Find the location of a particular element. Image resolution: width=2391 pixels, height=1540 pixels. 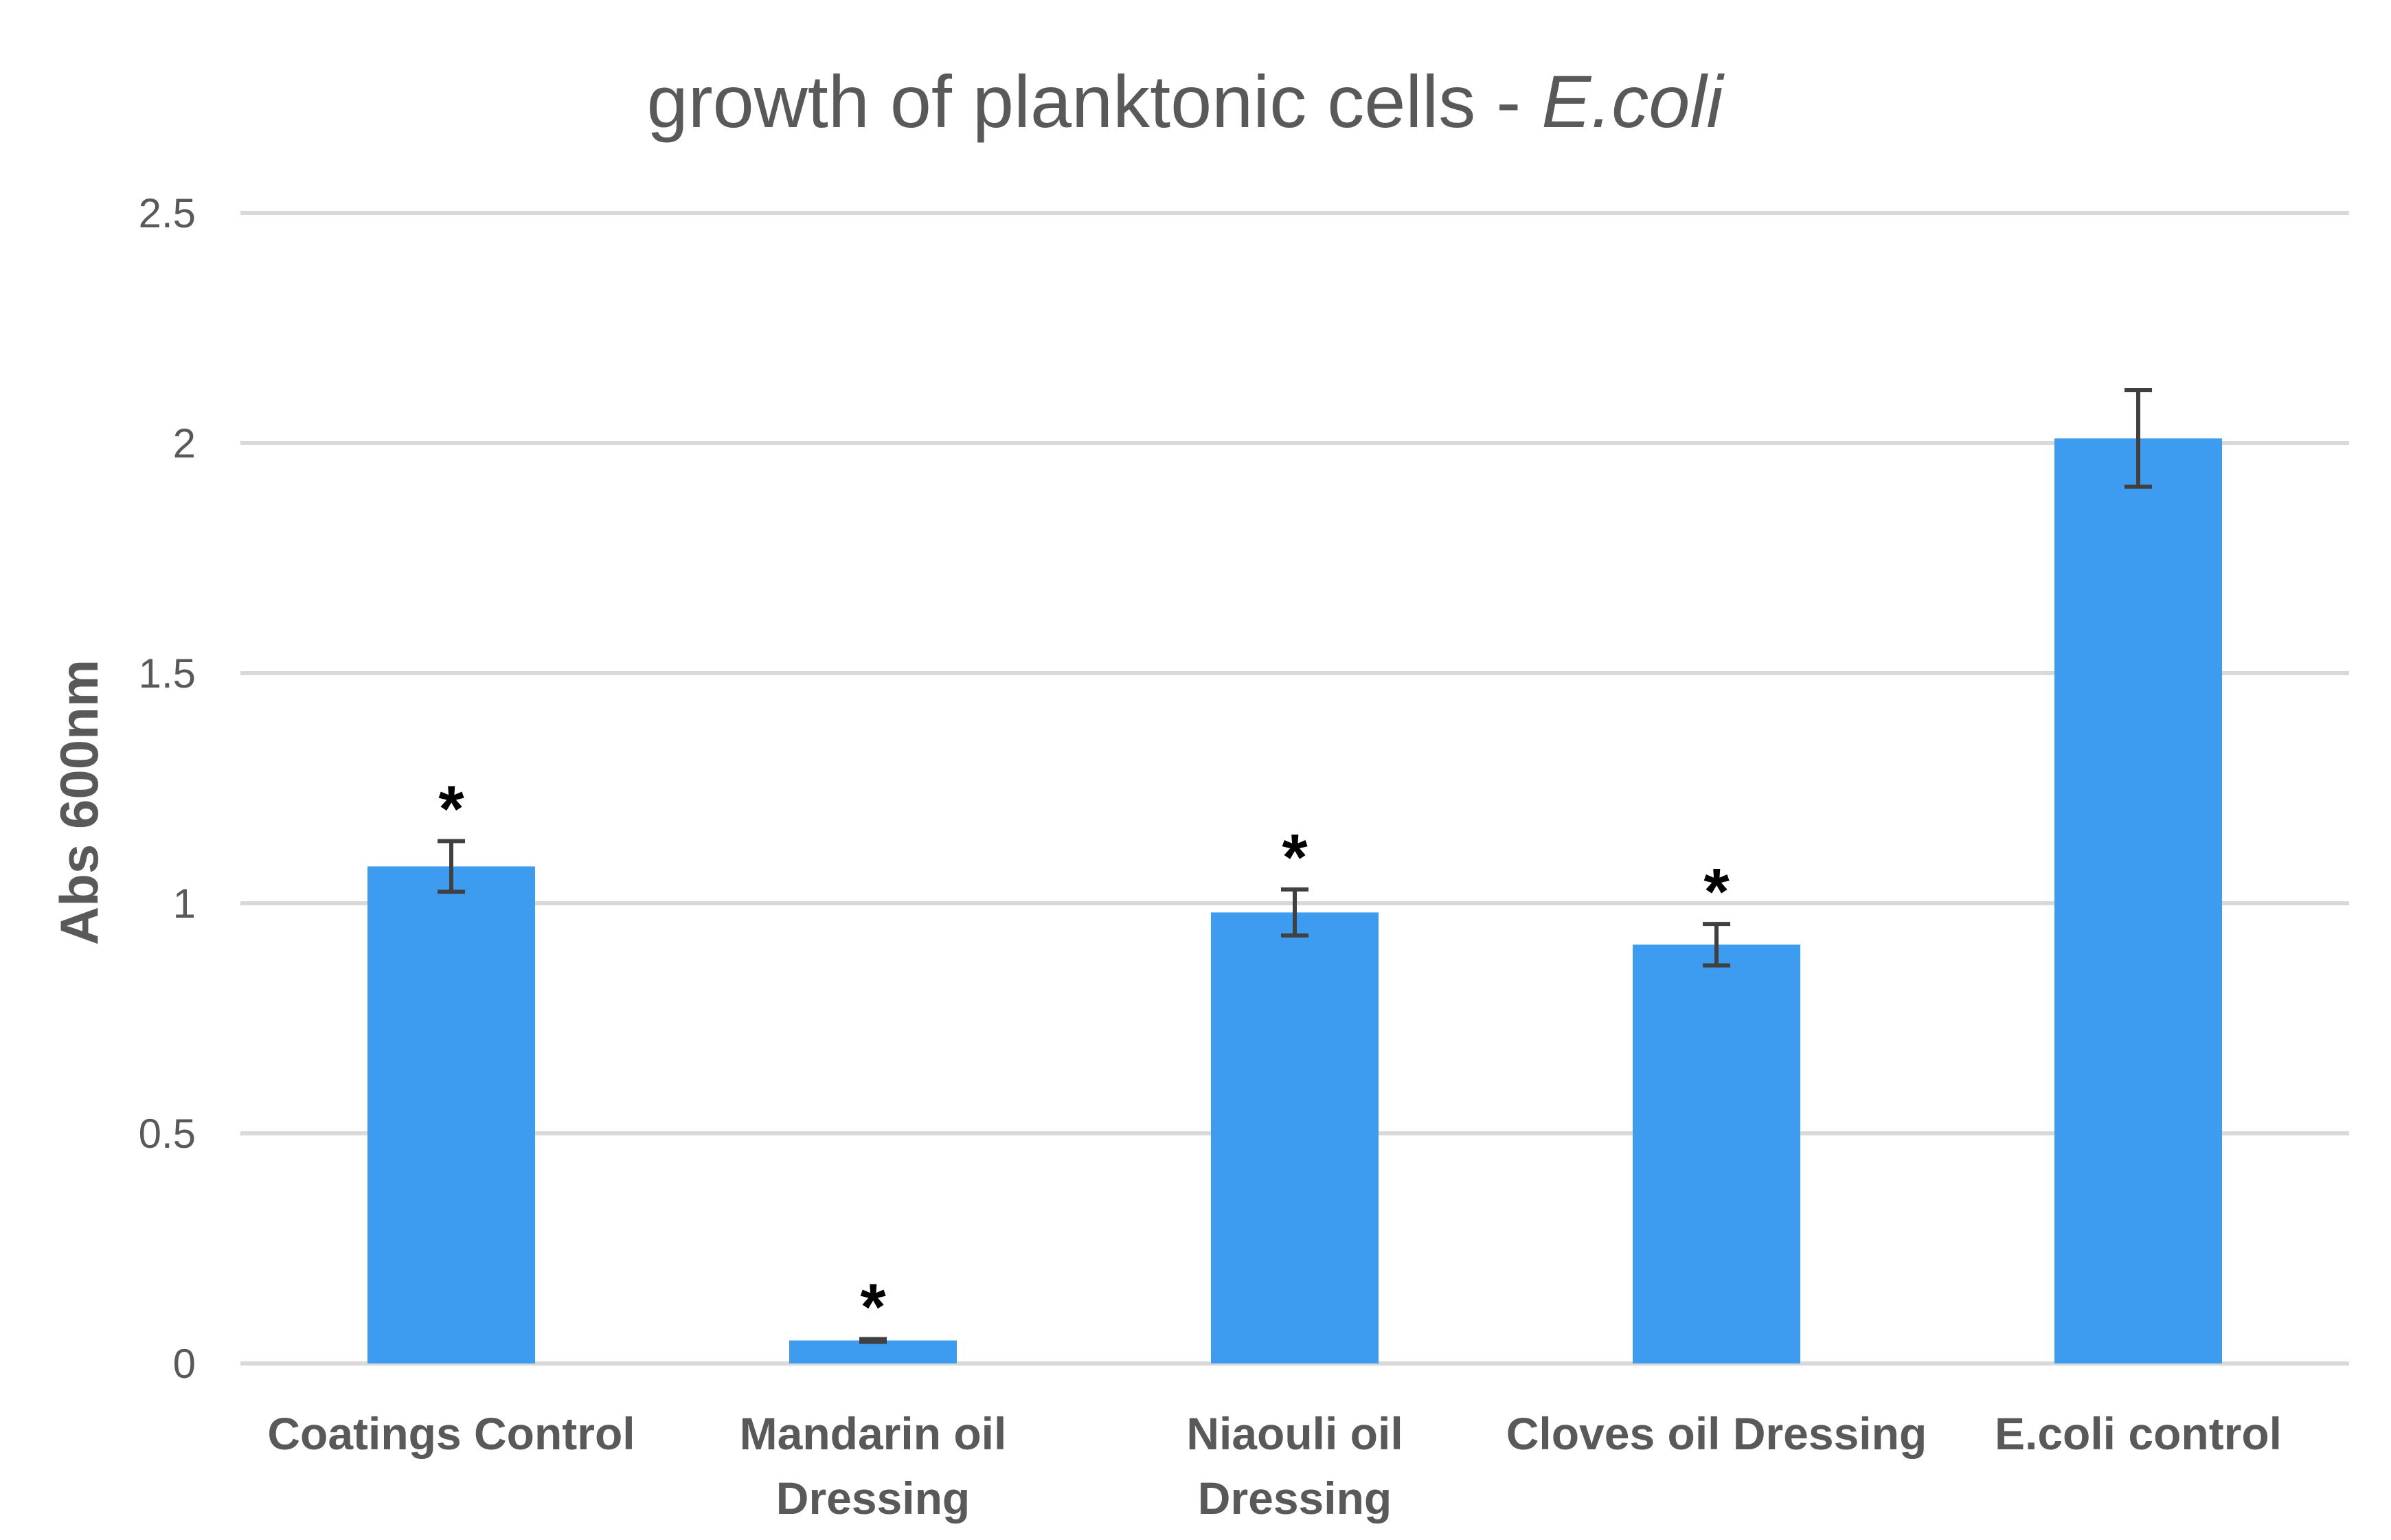

x-category-label-line: Niaouli oil is located at coordinates (1294, 1433).